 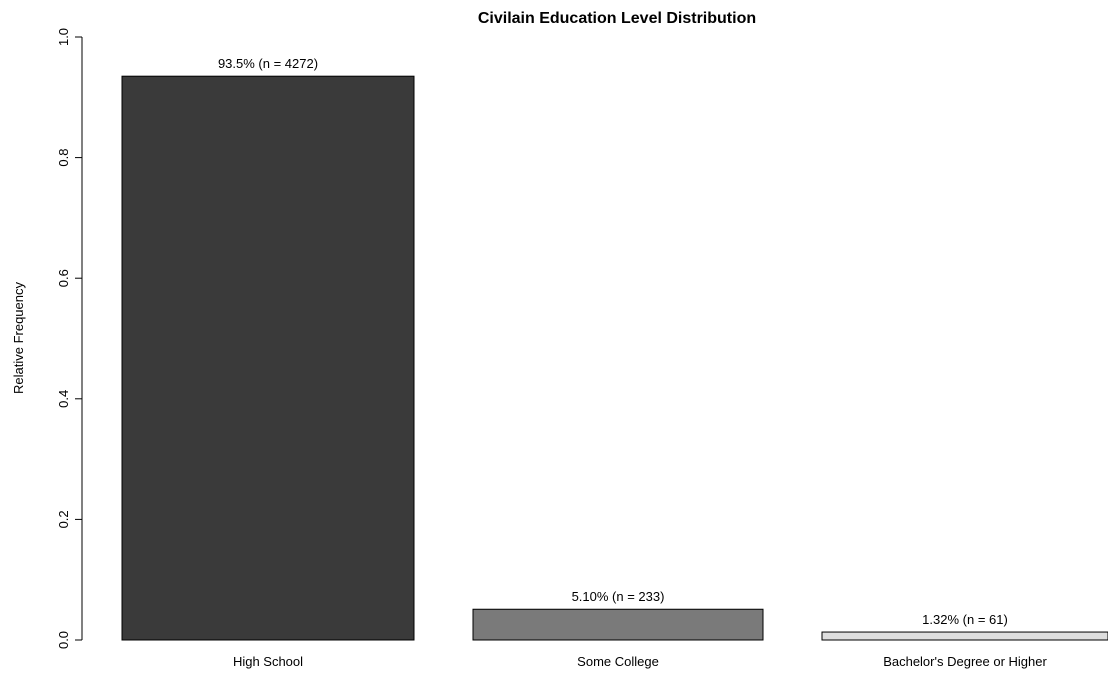 I want to click on y-axis-label: Relative Frequency, so click(x=18, y=338).